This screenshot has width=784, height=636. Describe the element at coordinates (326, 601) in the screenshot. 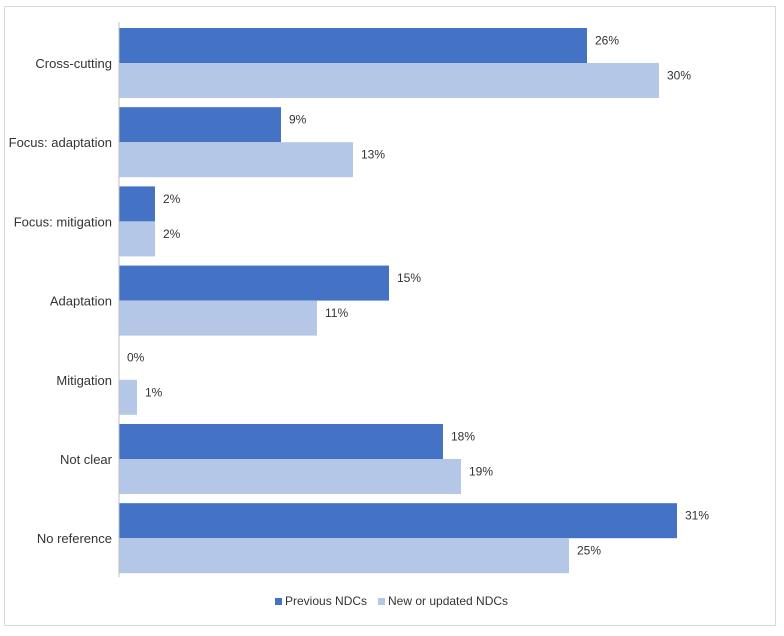

I see `legend-label-previous: Previous NDCs` at that location.